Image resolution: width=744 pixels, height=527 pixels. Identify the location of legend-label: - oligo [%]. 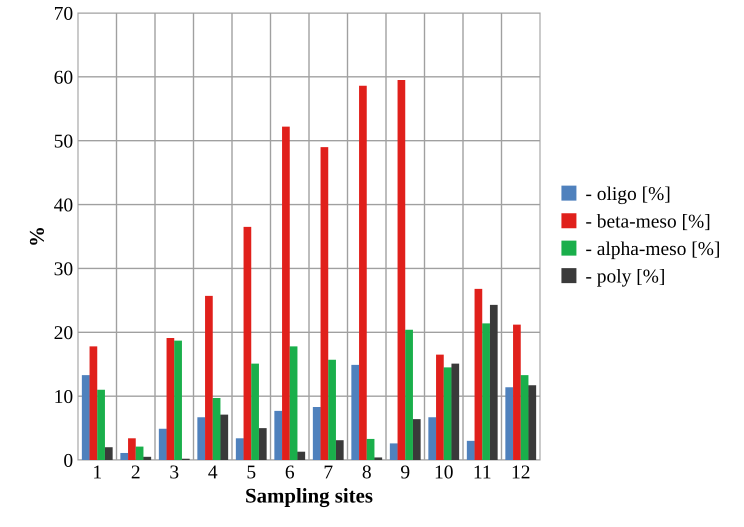
(628, 195).